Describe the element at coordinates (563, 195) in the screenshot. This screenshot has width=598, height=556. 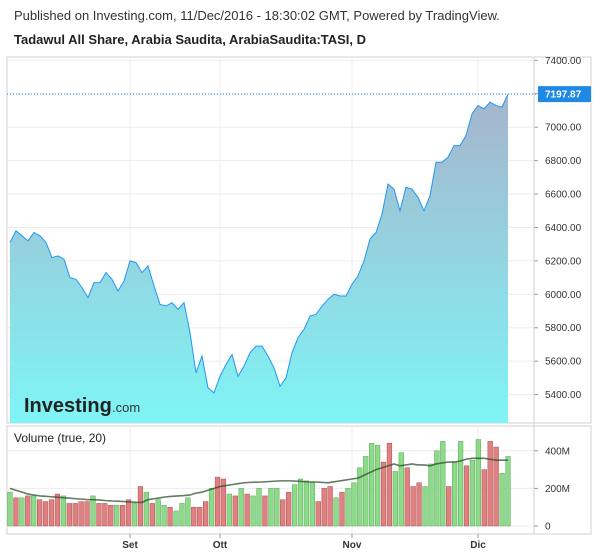
I see `price-tick-label: 6600.00` at that location.